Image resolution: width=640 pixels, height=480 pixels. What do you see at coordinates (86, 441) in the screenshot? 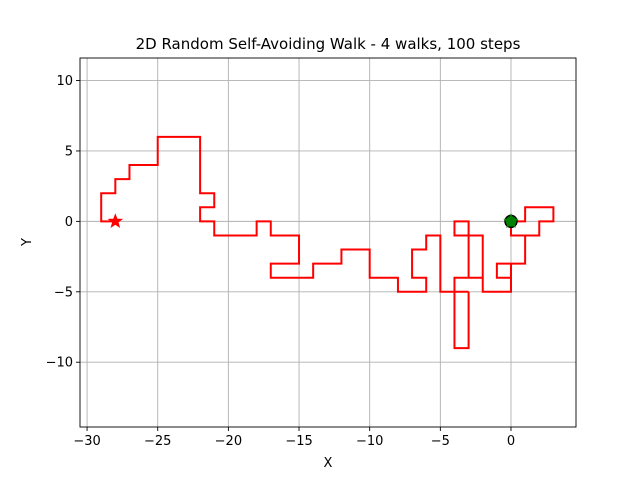
I see `x-tick-label: −30` at bounding box center [86, 441].